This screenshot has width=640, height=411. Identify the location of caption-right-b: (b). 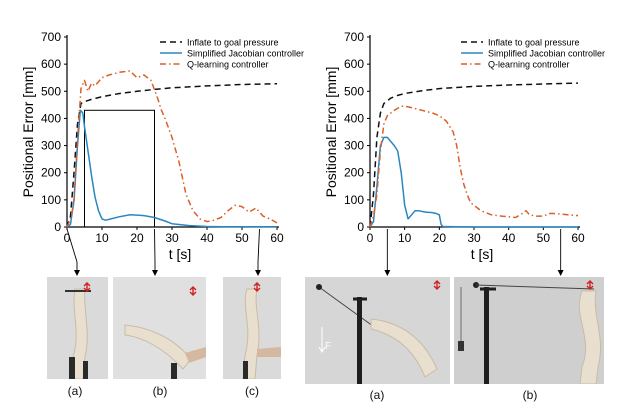
(530, 395).